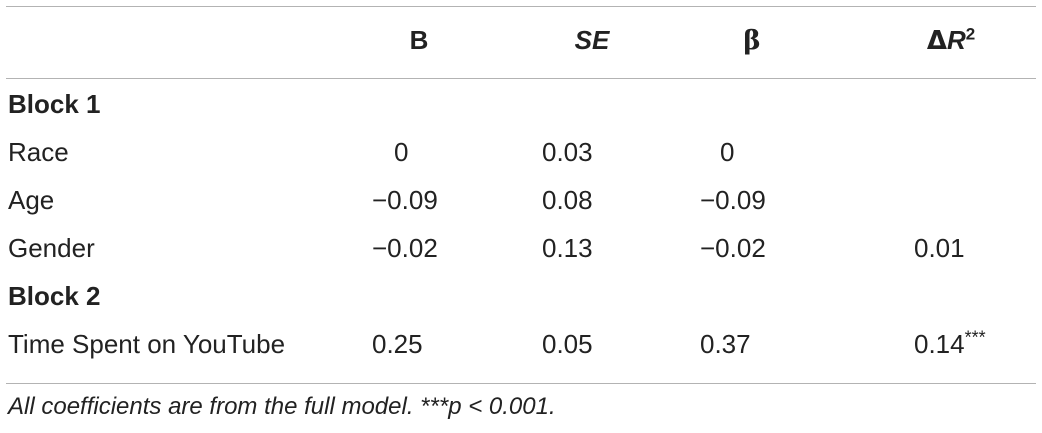  I want to click on youtube-delta-r2-cell: 0.14***, so click(935, 344).